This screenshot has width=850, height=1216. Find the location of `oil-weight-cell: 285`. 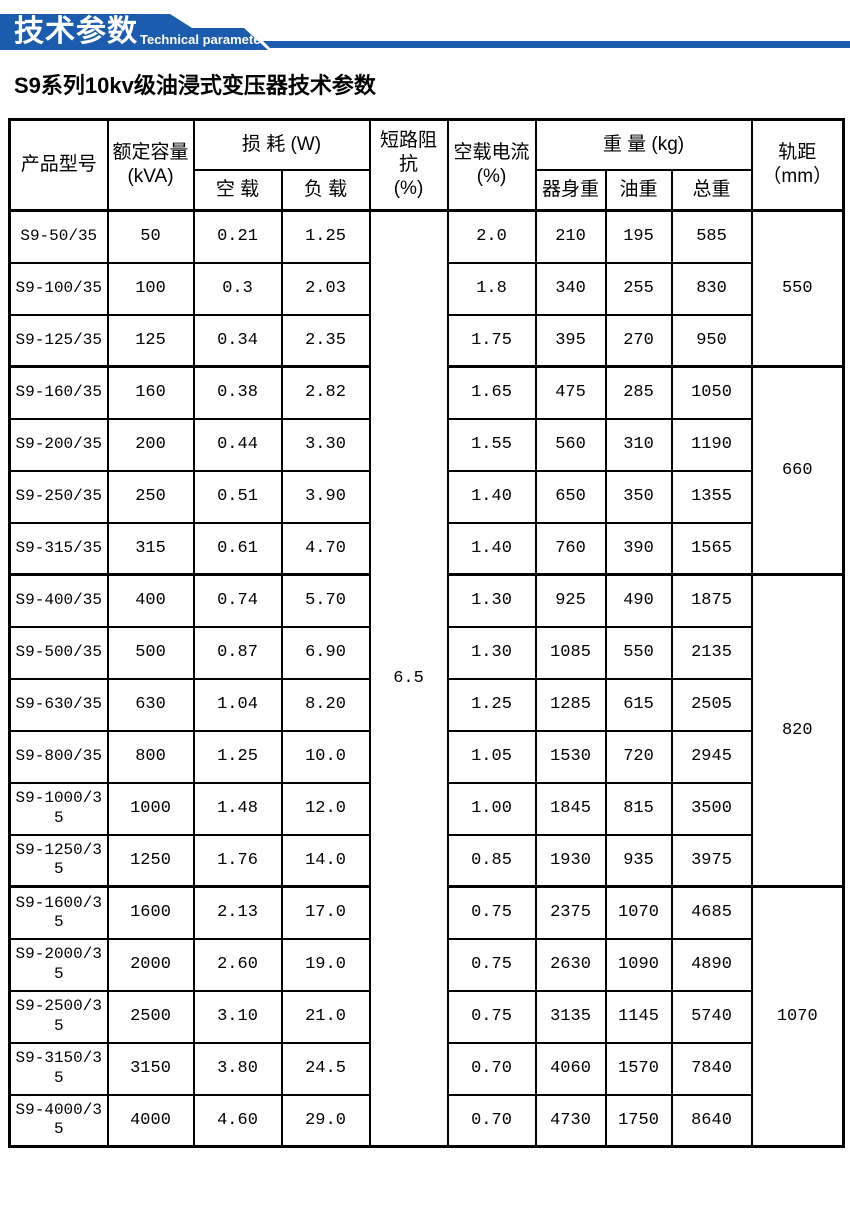

oil-weight-cell: 285 is located at coordinates (638, 392).